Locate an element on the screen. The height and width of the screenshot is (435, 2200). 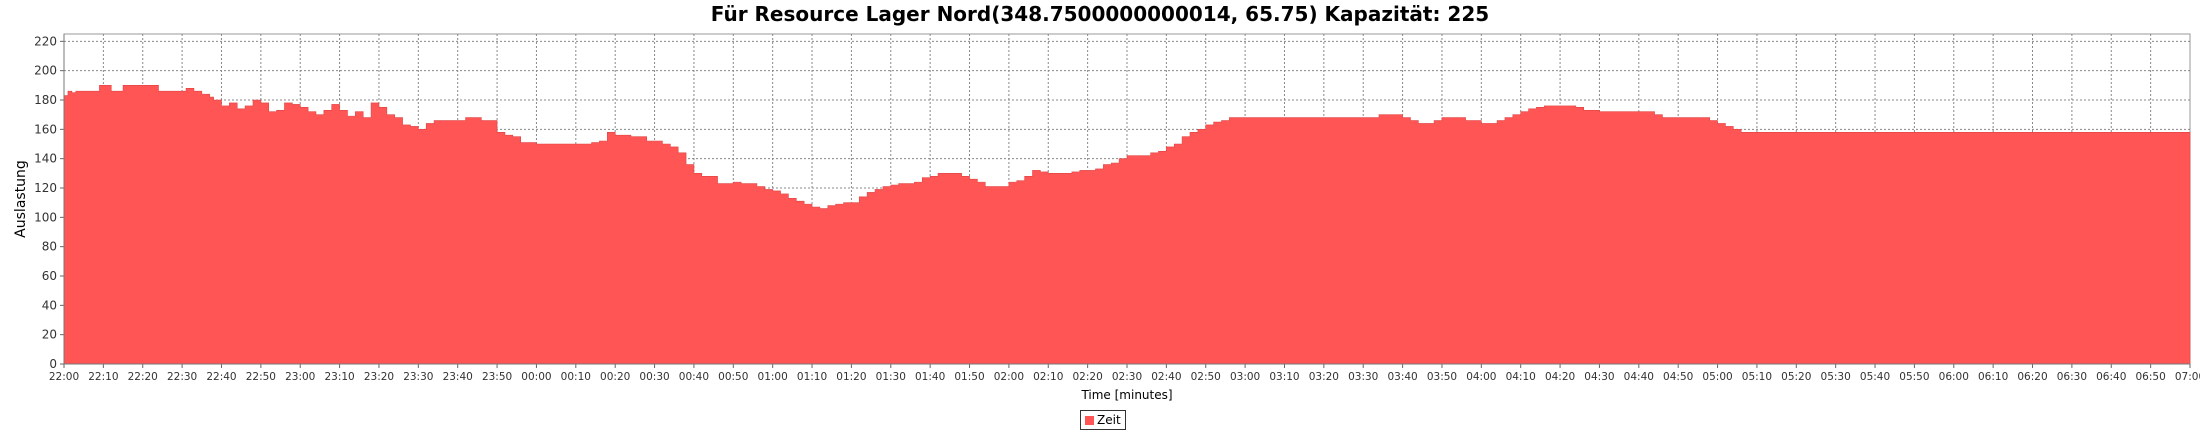
x-tick-label: 01:20 is located at coordinates (851, 377).